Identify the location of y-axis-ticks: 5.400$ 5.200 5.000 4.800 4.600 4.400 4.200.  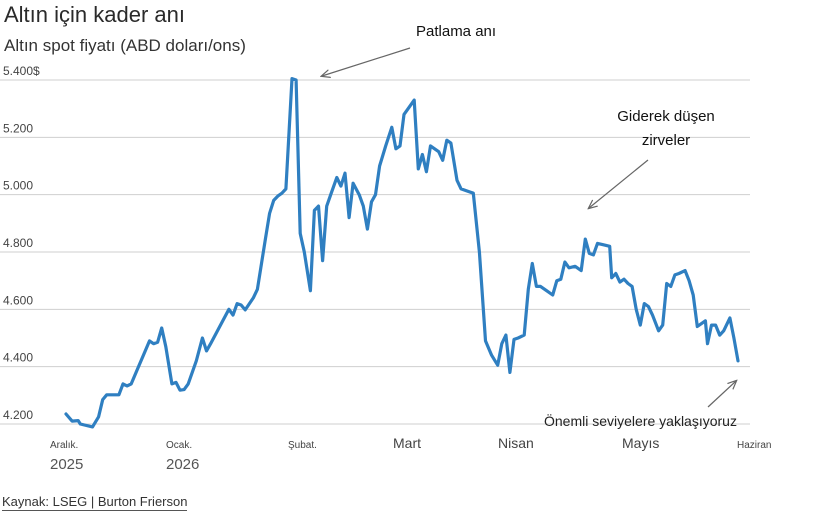
(21, 243).